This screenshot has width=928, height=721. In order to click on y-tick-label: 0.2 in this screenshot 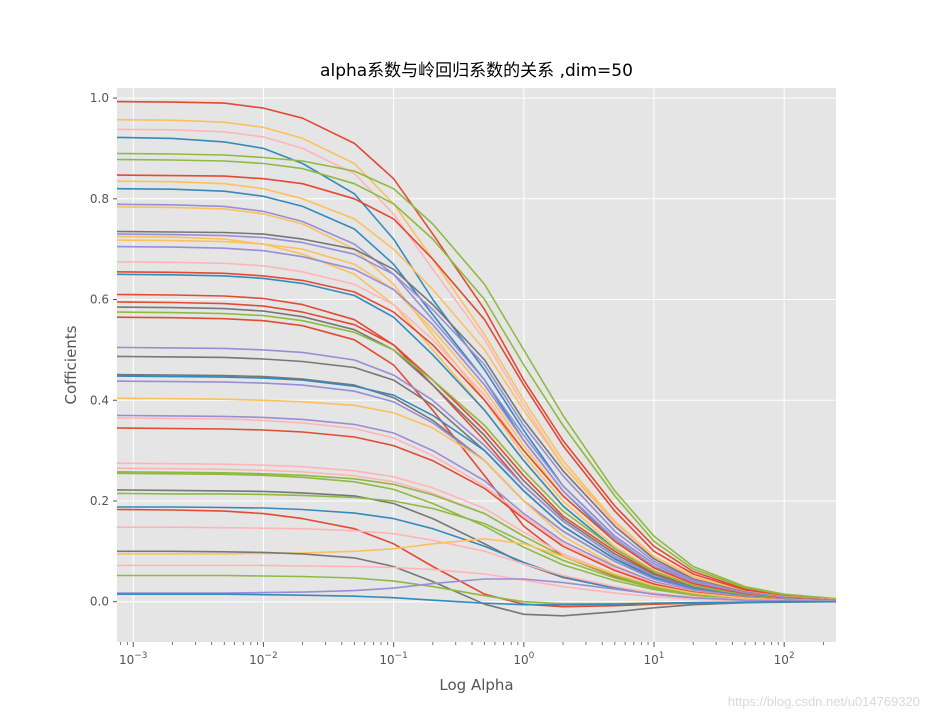, I will do `click(99, 501)`.